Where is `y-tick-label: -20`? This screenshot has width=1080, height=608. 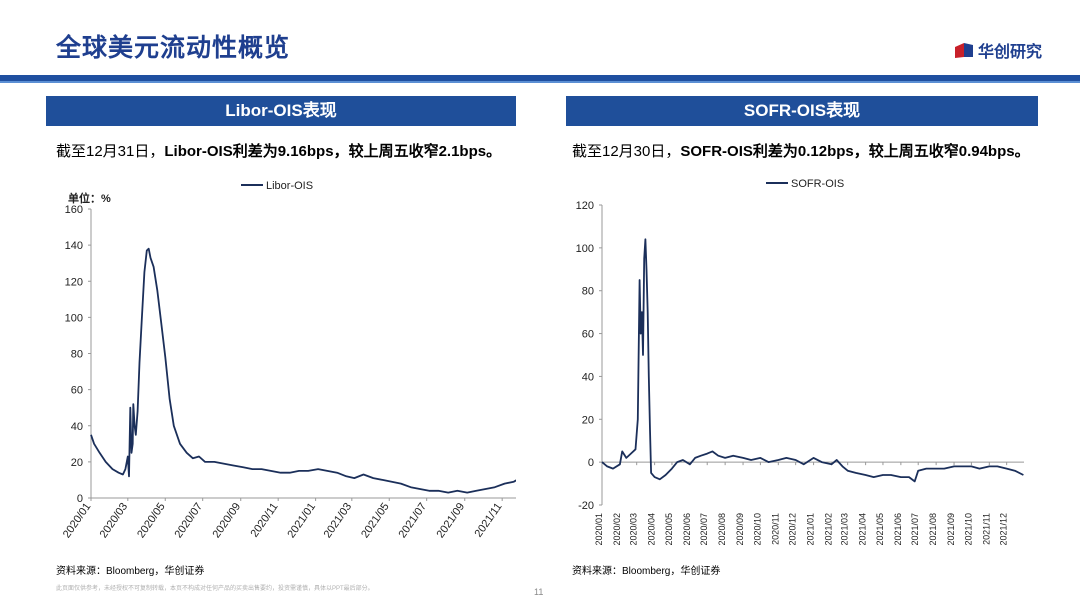 y-tick-label: -20 is located at coordinates (586, 506).